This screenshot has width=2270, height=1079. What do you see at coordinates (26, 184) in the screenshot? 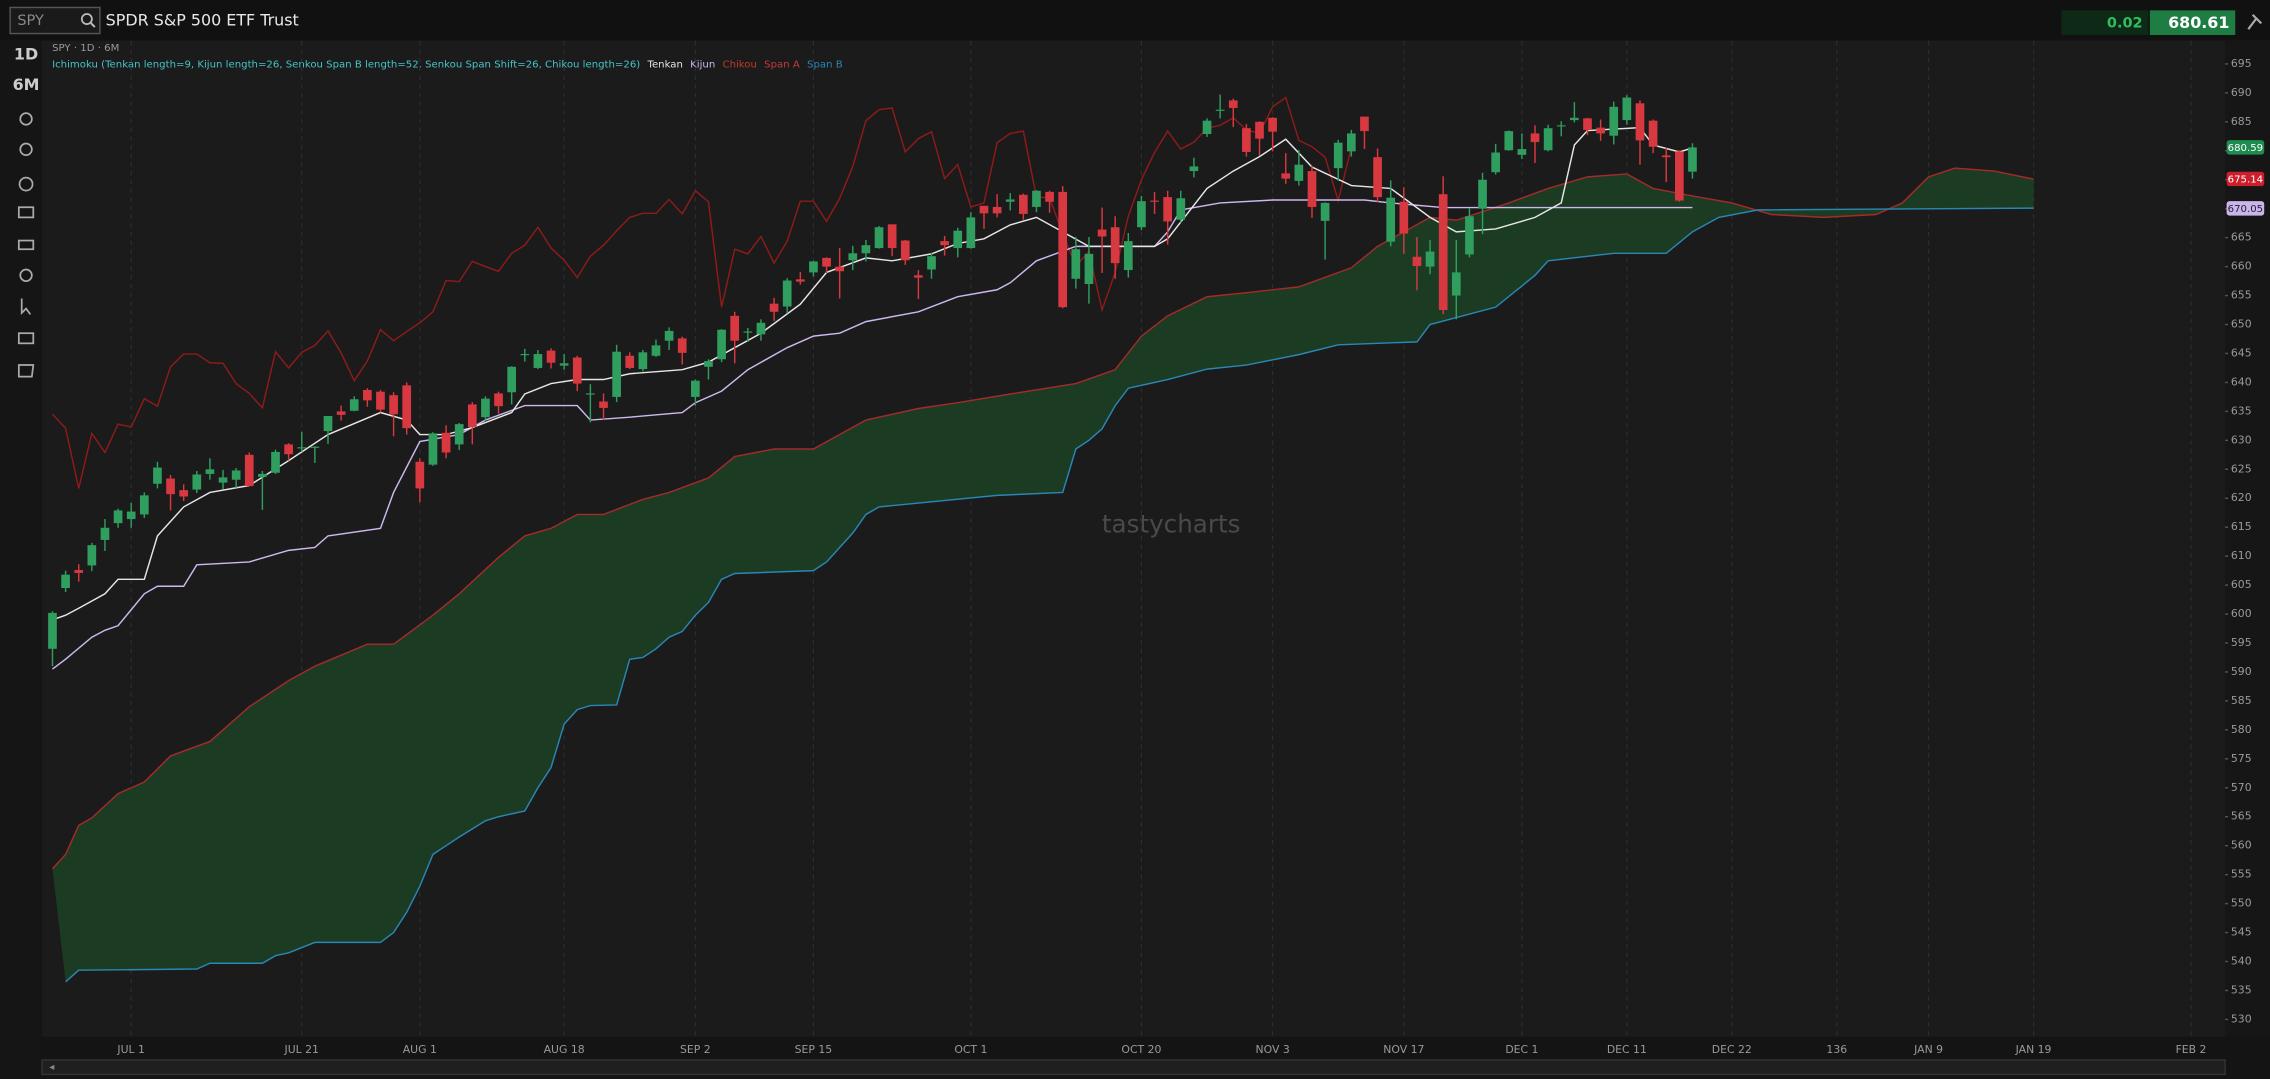
I see `studies` at bounding box center [26, 184].